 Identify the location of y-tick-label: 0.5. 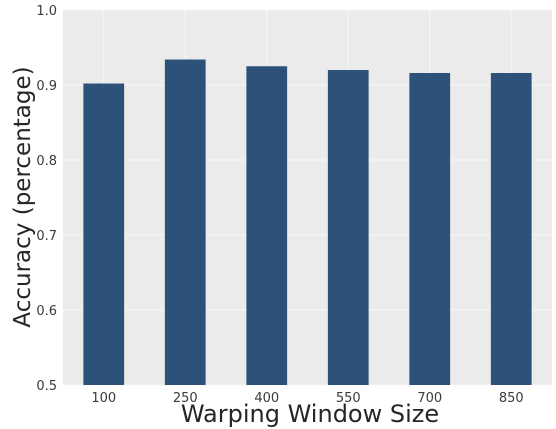
(46, 386).